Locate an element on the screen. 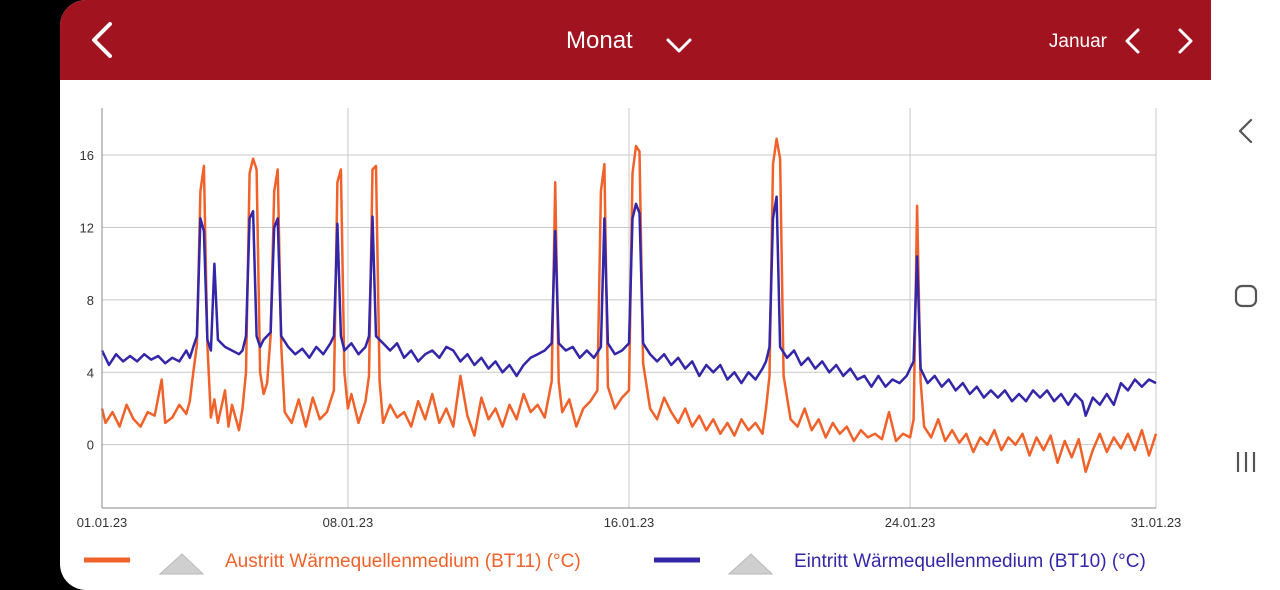 This screenshot has height=590, width=1280. android-nav-bar is located at coordinates (1245, 295).